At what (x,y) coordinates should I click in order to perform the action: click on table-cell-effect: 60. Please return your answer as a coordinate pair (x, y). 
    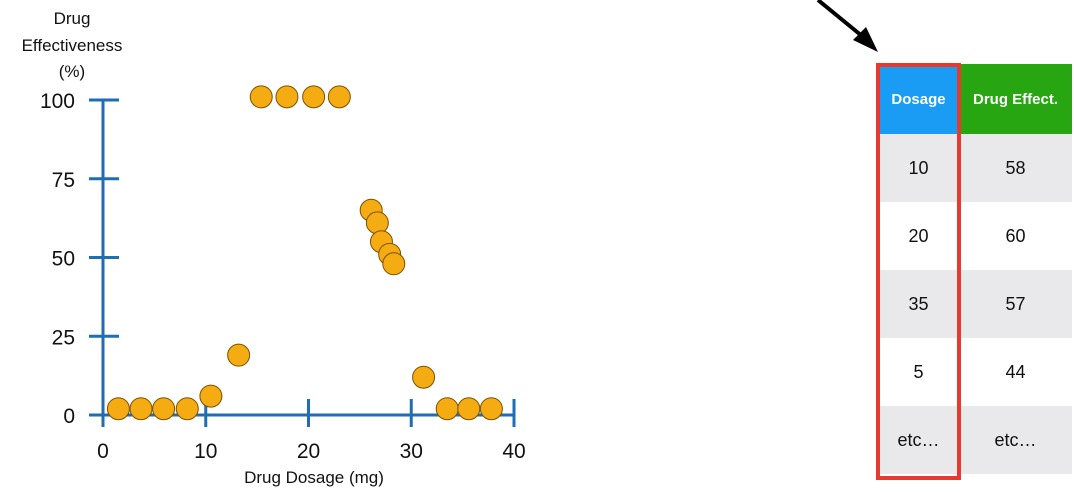
    Looking at the image, I should click on (1015, 236).